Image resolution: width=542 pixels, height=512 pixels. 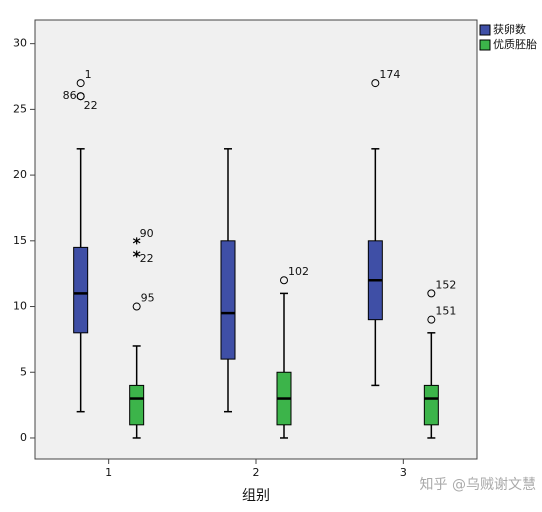 What do you see at coordinates (20, 43) in the screenshot?
I see `y-tick-label: 30` at bounding box center [20, 43].